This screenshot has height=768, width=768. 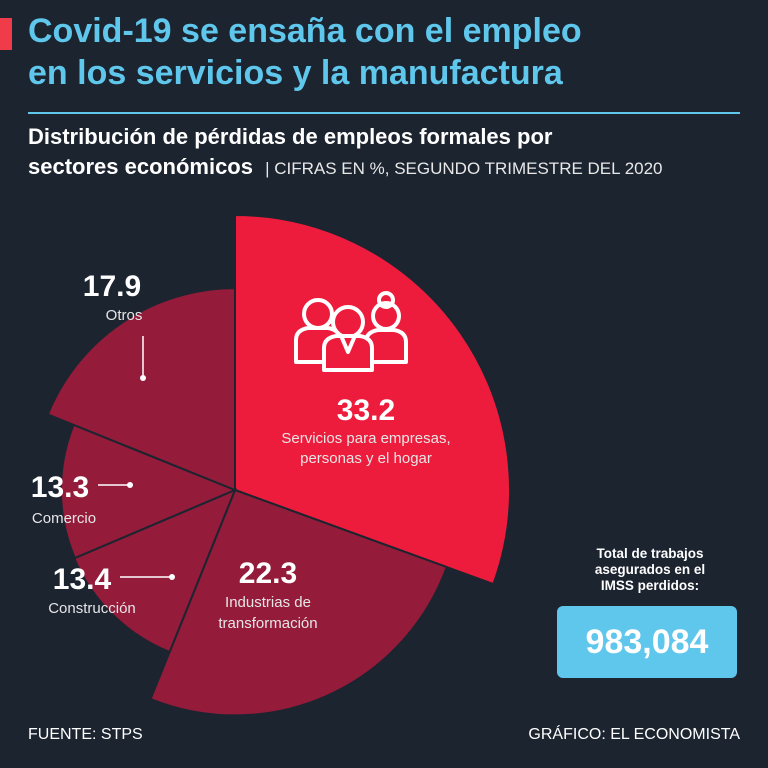 I want to click on sector-construccion, so click(x=154, y=571).